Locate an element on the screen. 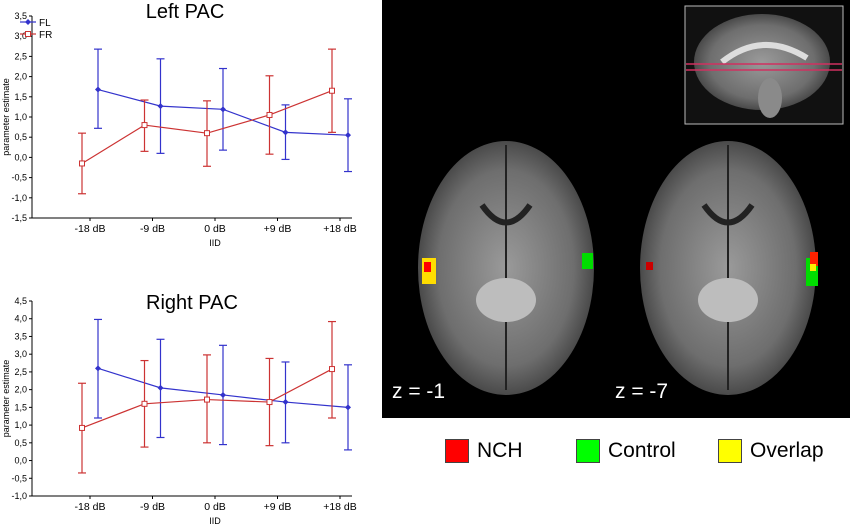  legend-swatch-overlap is located at coordinates (730, 451).